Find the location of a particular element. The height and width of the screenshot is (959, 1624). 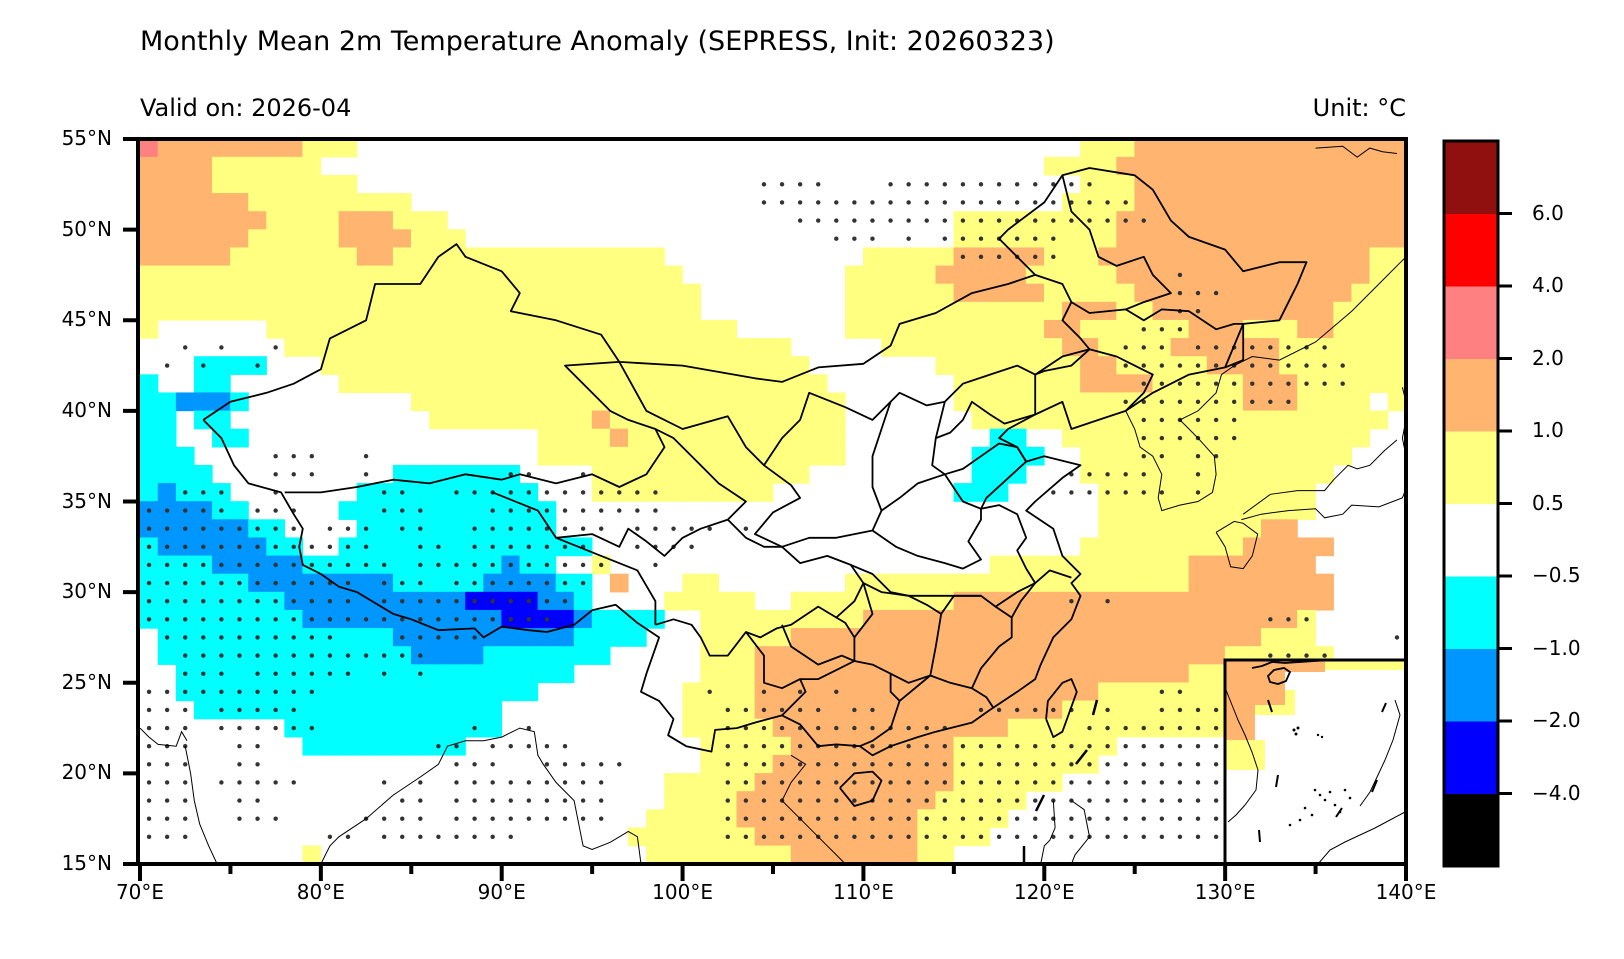

coast-okhotsk is located at coordinates (1356, 151).